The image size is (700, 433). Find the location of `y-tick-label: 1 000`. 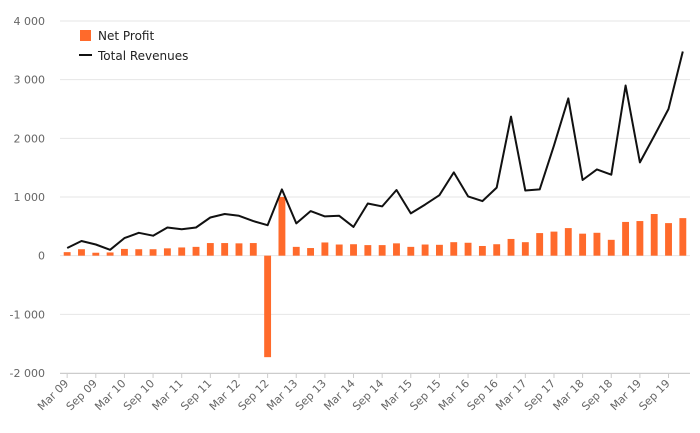

y-tick-label: 1 000 is located at coordinates (30, 197).